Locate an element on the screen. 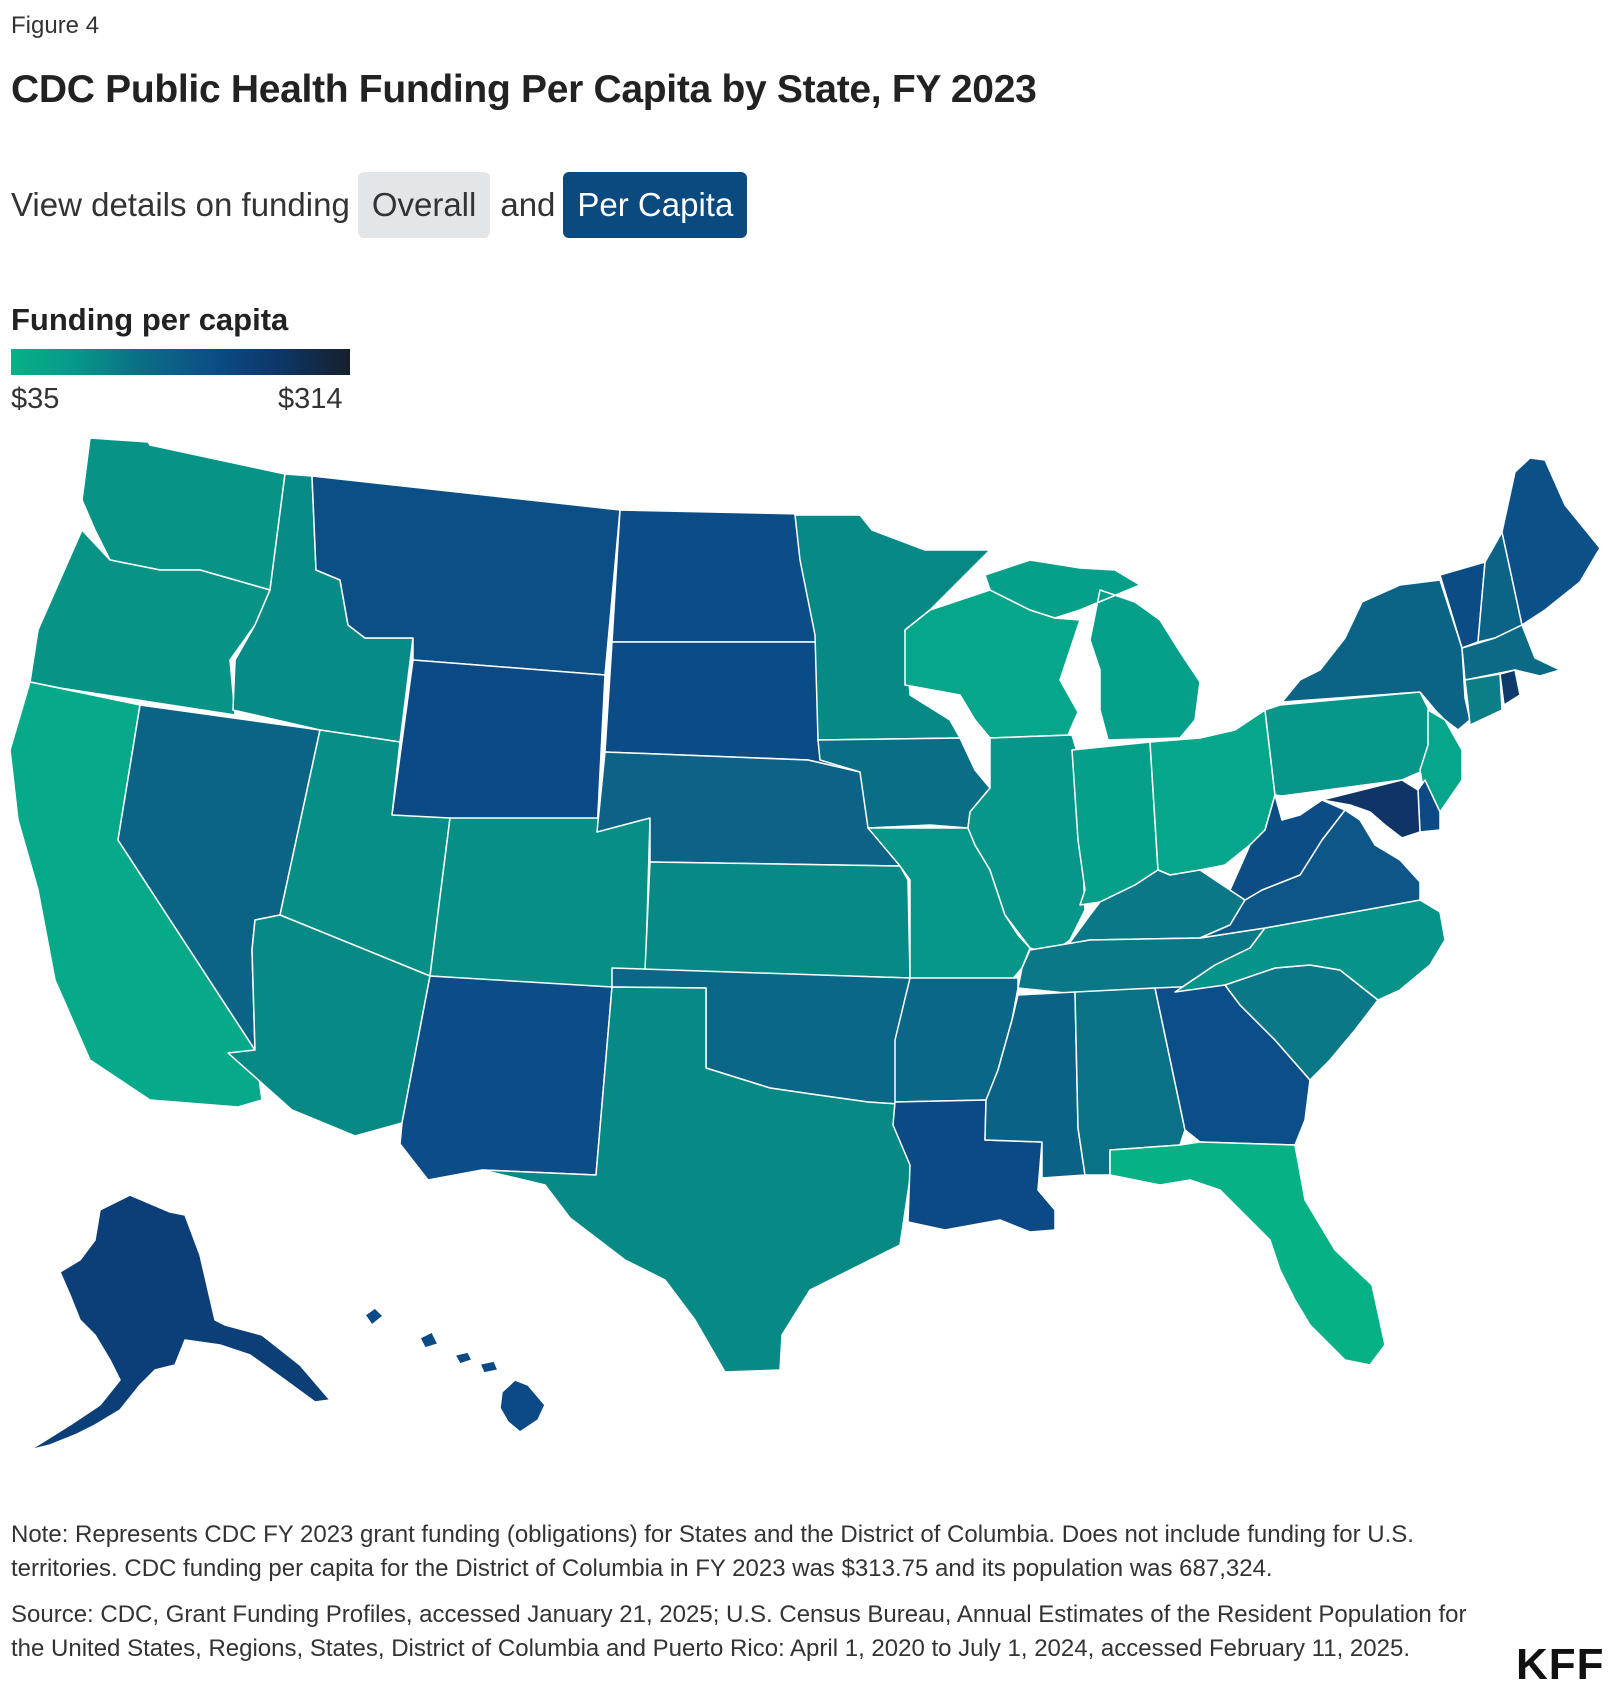 The image size is (1620, 1706). state-NM is located at coordinates (506, 1078).